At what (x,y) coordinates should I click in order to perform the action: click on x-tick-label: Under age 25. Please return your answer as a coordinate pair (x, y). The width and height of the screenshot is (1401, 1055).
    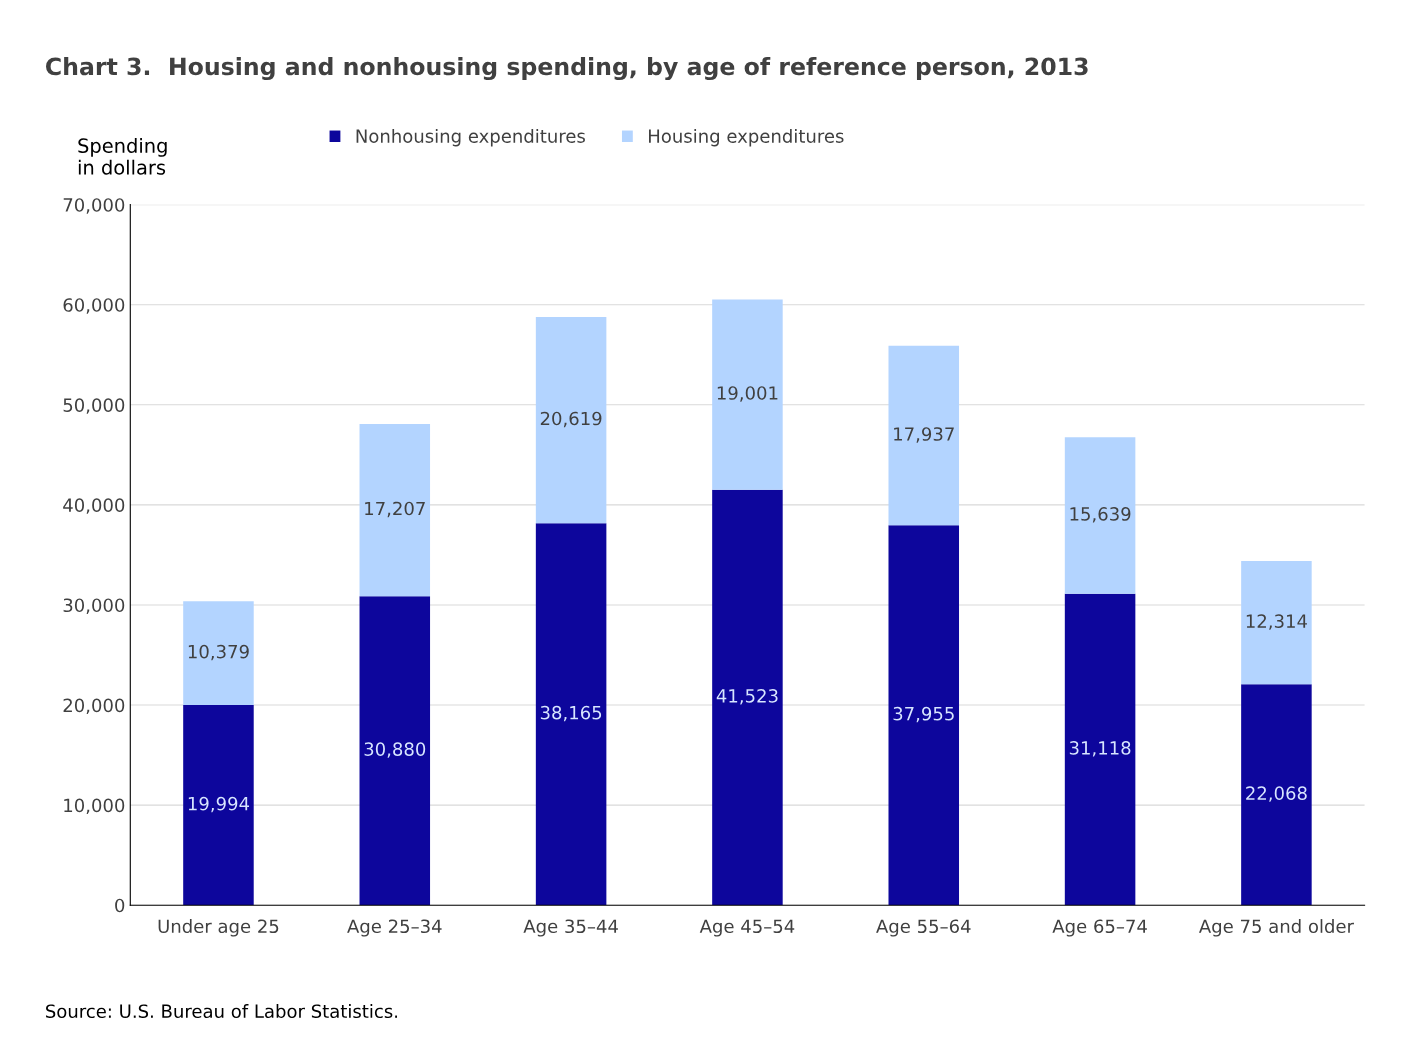
    Looking at the image, I should click on (218, 928).